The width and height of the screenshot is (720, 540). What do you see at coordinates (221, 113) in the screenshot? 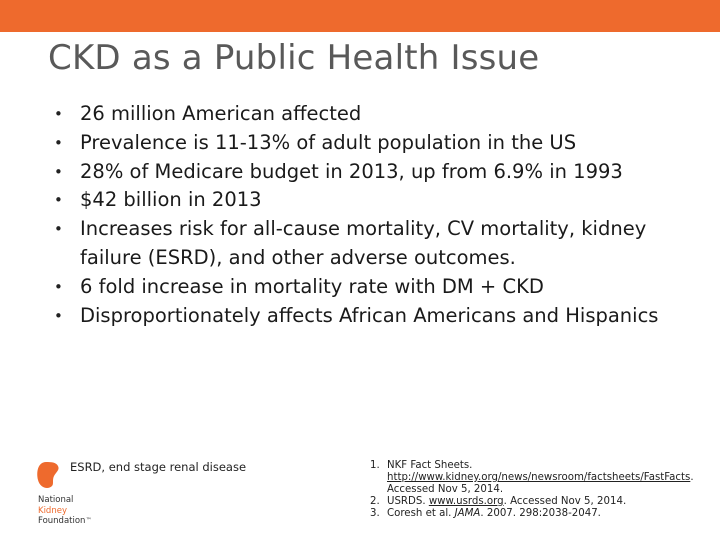
I see `bullet-text: 26 million American affected` at bounding box center [221, 113].